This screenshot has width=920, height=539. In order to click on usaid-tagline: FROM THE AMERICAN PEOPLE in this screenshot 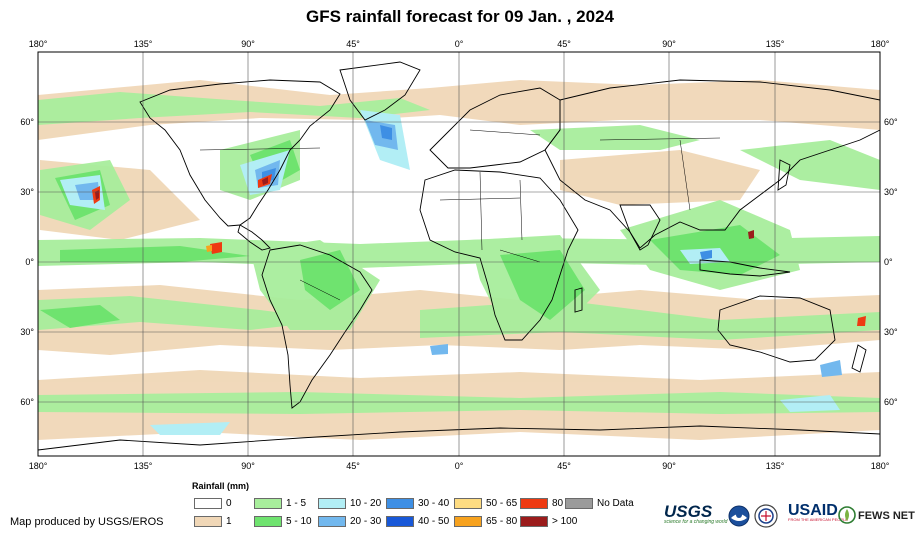, I will do `click(818, 519)`.